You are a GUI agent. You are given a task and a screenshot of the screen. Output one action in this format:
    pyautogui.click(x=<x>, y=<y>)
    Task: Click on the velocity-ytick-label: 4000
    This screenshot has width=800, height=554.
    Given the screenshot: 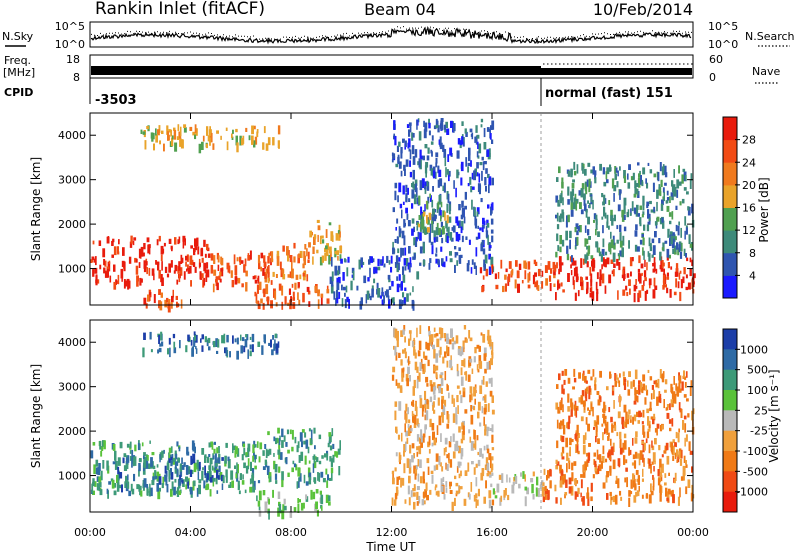 What is the action you would take?
    pyautogui.click(x=72, y=342)
    